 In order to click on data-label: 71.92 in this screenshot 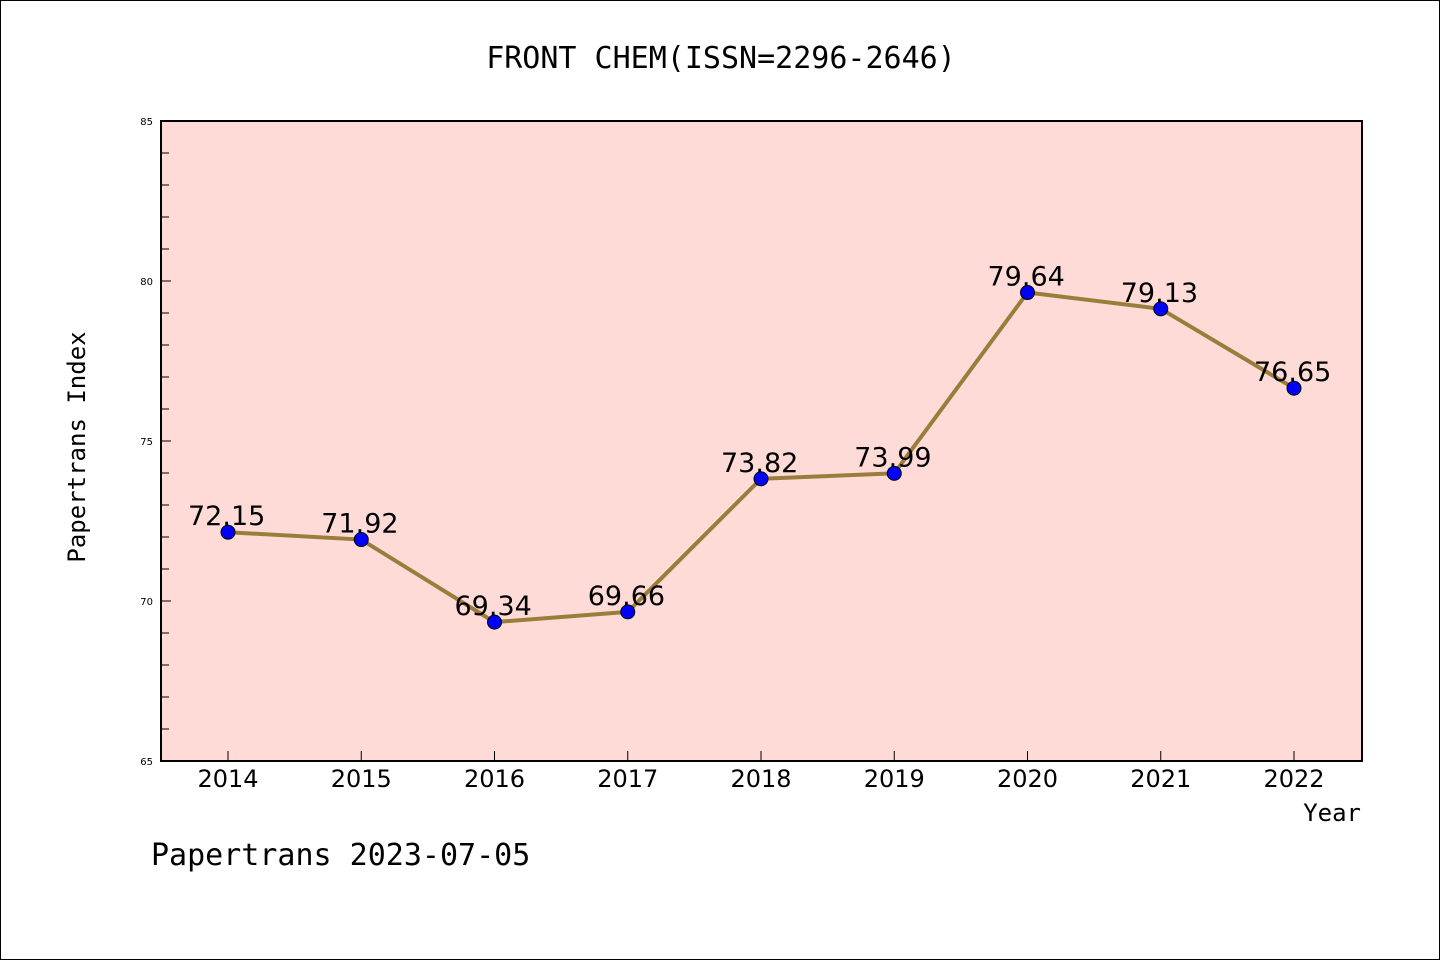, I will do `click(359, 524)`.